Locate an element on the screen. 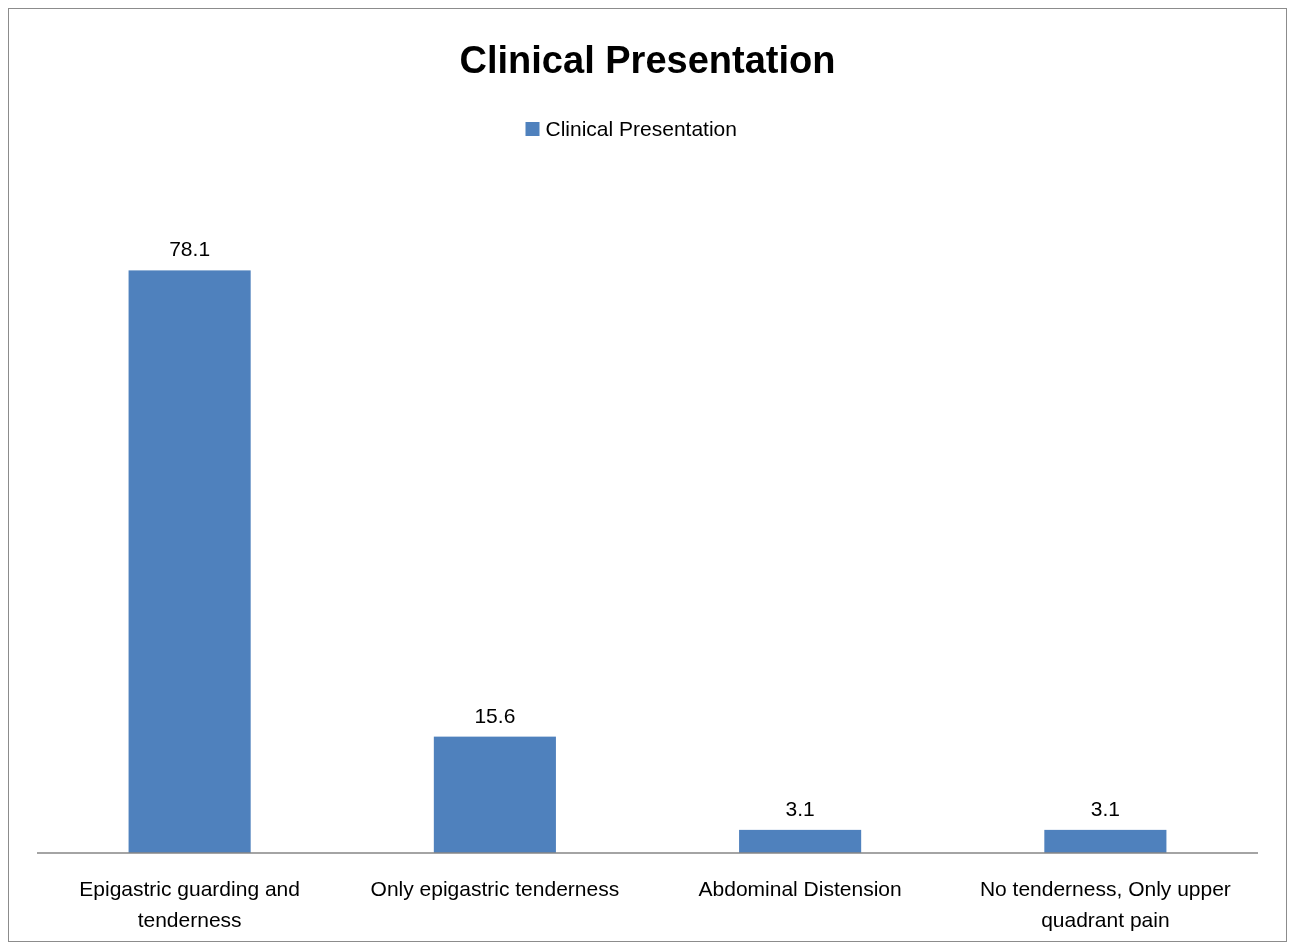 This screenshot has height=950, width=1295. x-tick-label: No tenderness, Only upper quadrant pain is located at coordinates (1105, 904).